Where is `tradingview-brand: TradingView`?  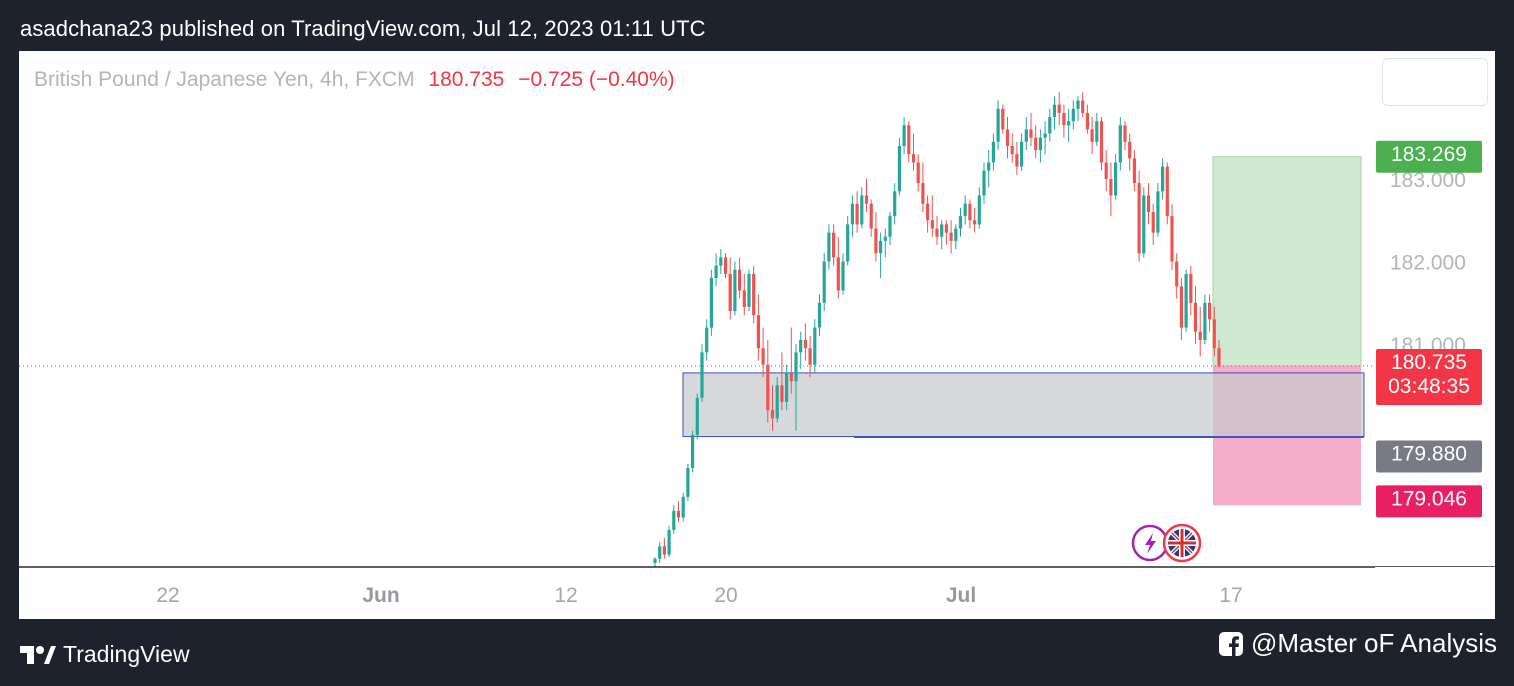 tradingview-brand: TradingView is located at coordinates (105, 654).